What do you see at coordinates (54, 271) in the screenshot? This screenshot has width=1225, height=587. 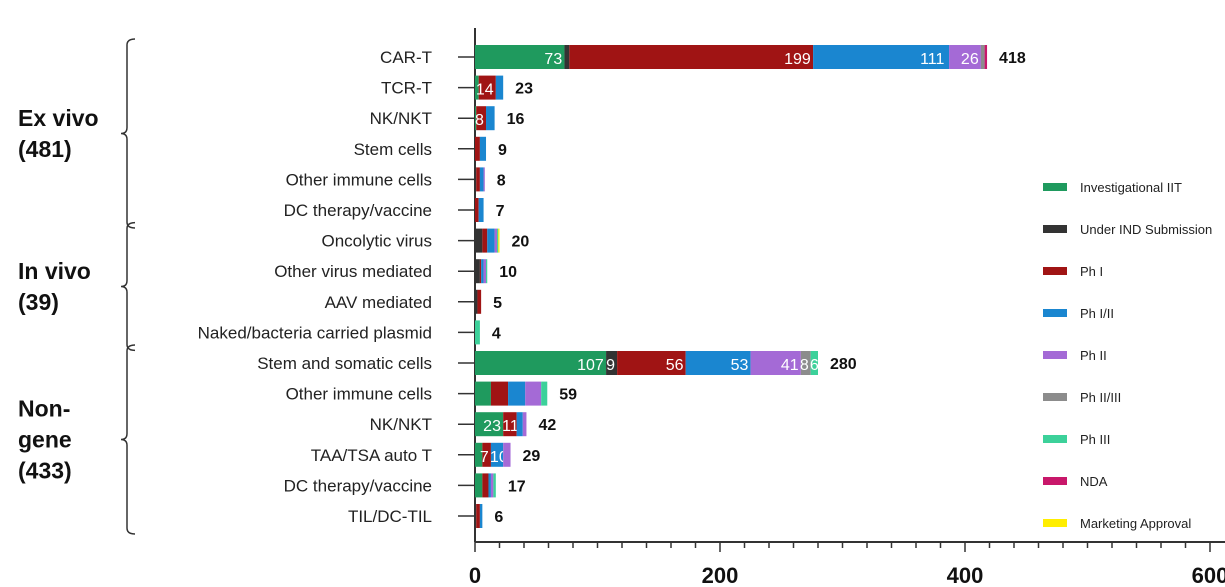 I see `group-label: In vivo` at bounding box center [54, 271].